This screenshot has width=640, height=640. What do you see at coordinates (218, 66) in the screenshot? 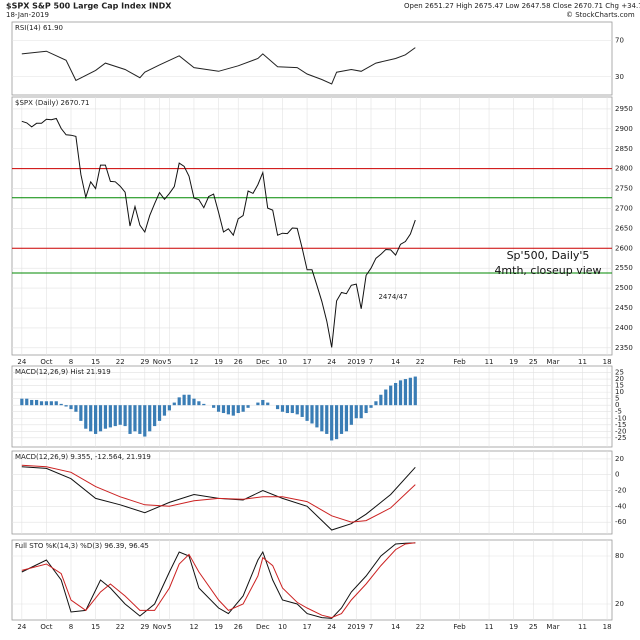
I see `series-line` at bounding box center [218, 66].